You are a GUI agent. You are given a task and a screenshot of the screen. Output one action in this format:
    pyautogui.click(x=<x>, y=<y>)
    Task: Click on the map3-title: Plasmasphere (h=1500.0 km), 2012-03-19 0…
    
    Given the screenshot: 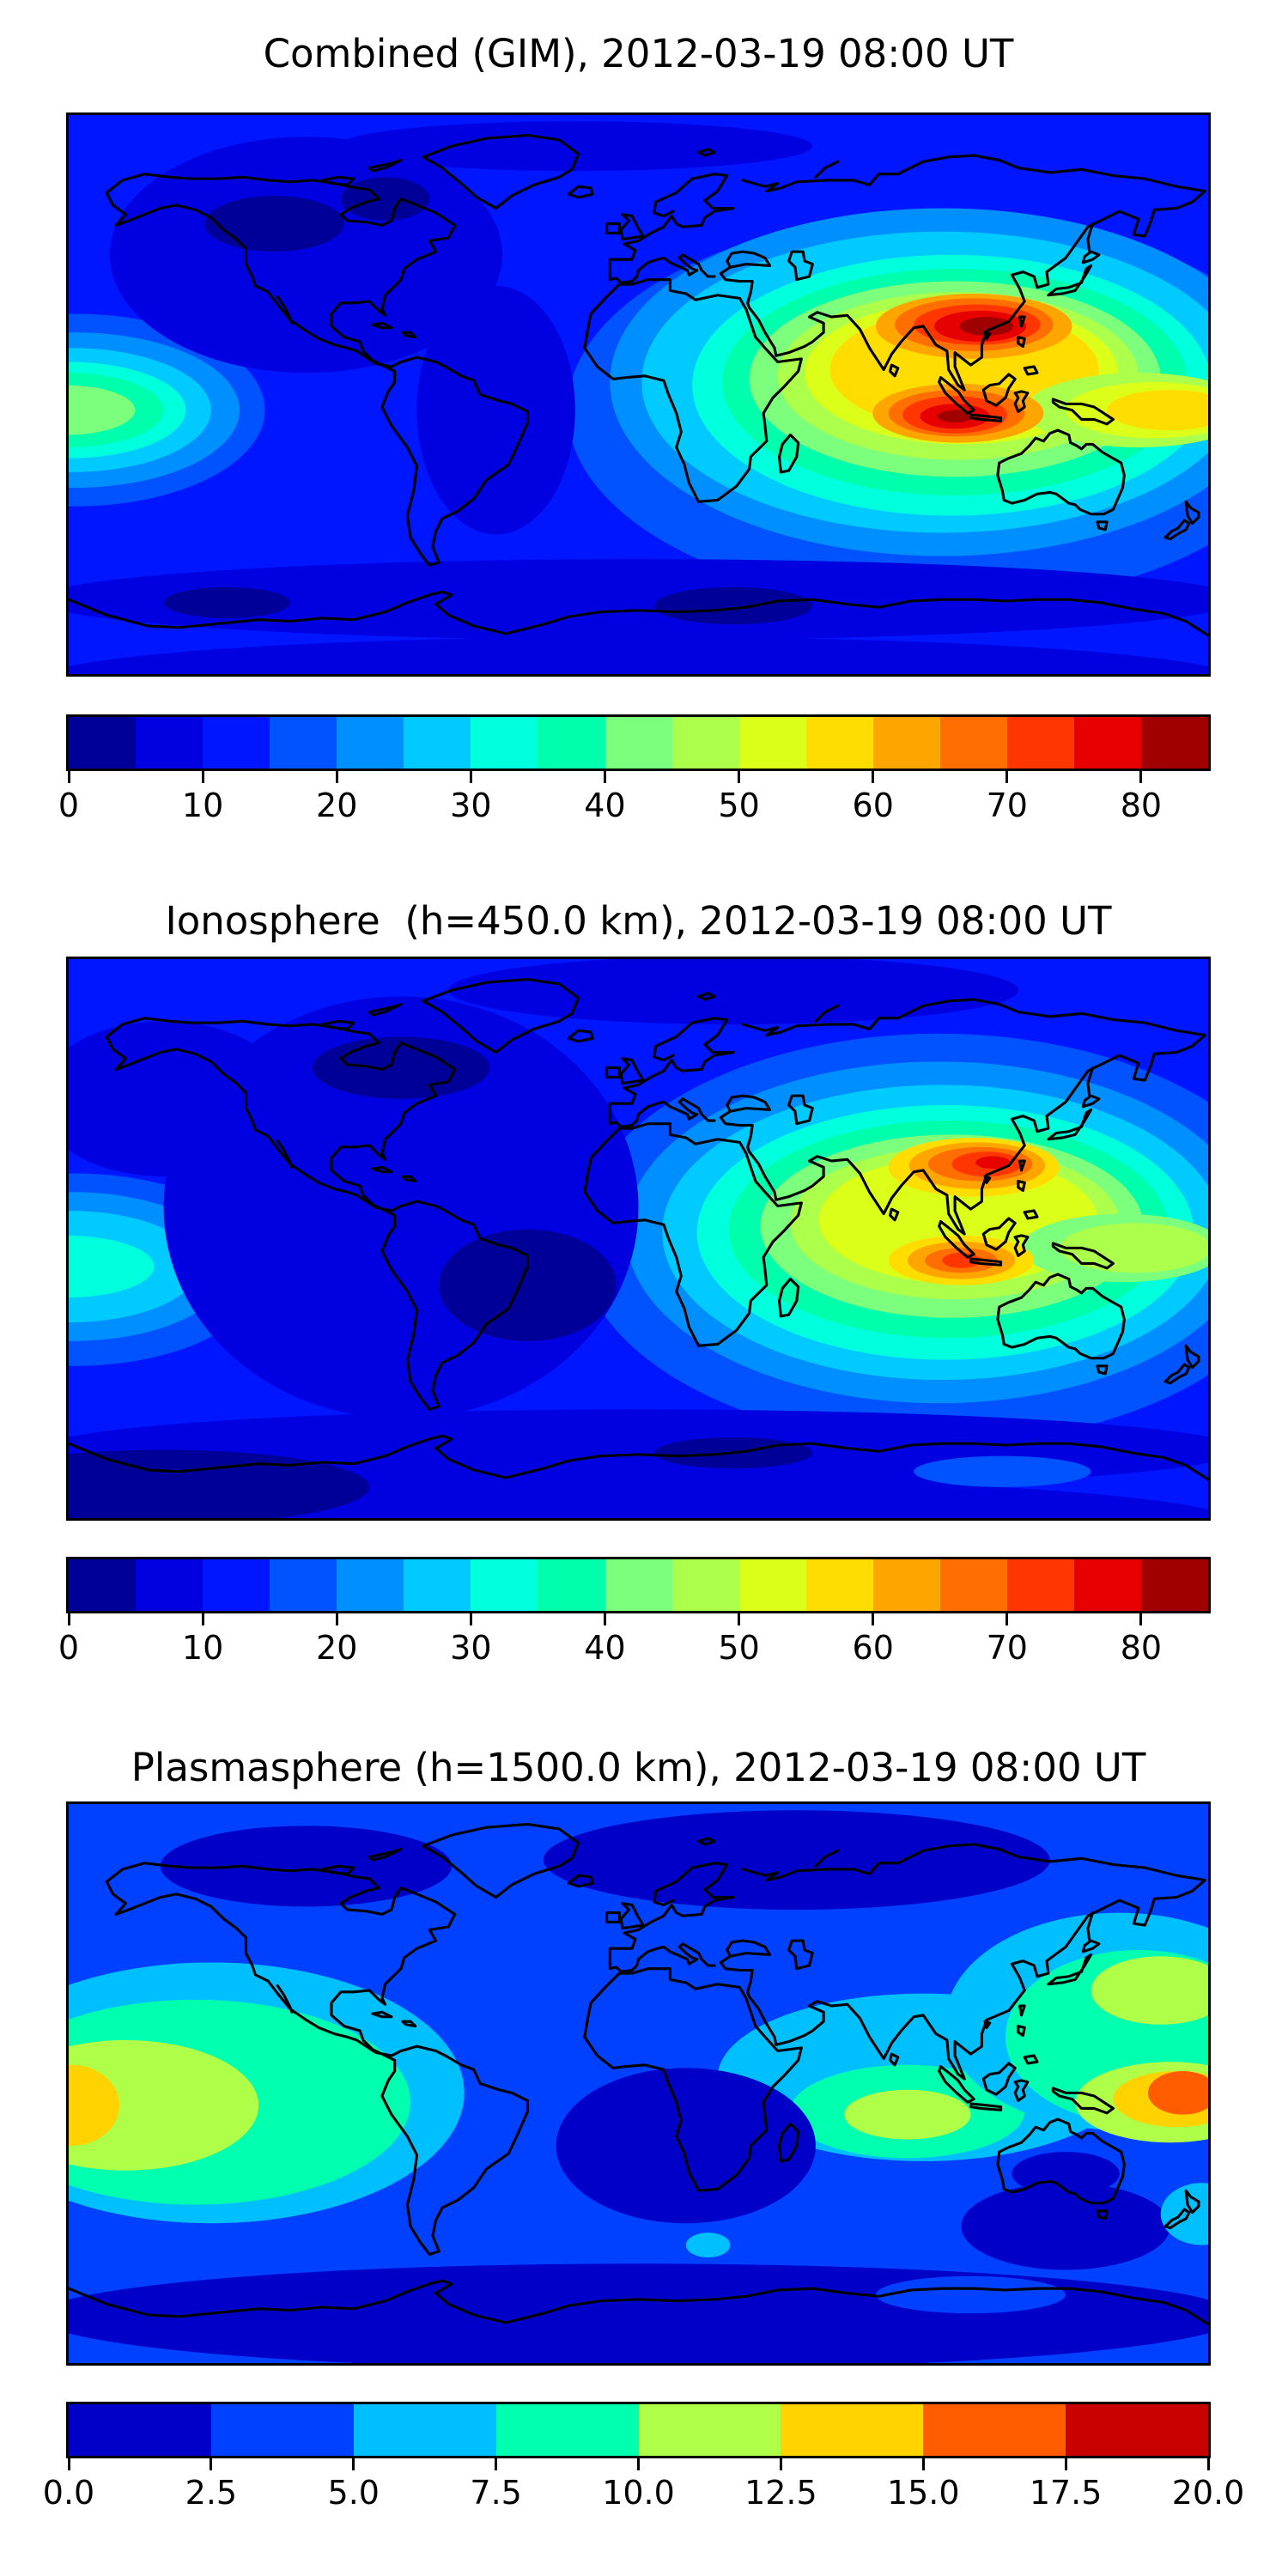 What is the action you would take?
    pyautogui.click(x=638, y=1768)
    